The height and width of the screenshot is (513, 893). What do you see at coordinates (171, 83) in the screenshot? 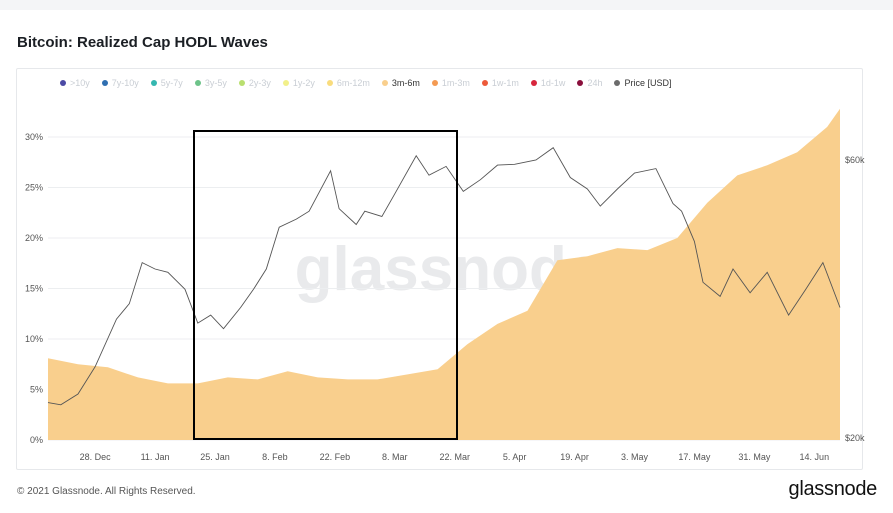
I see `legend-label: 5y-7y` at bounding box center [171, 83].